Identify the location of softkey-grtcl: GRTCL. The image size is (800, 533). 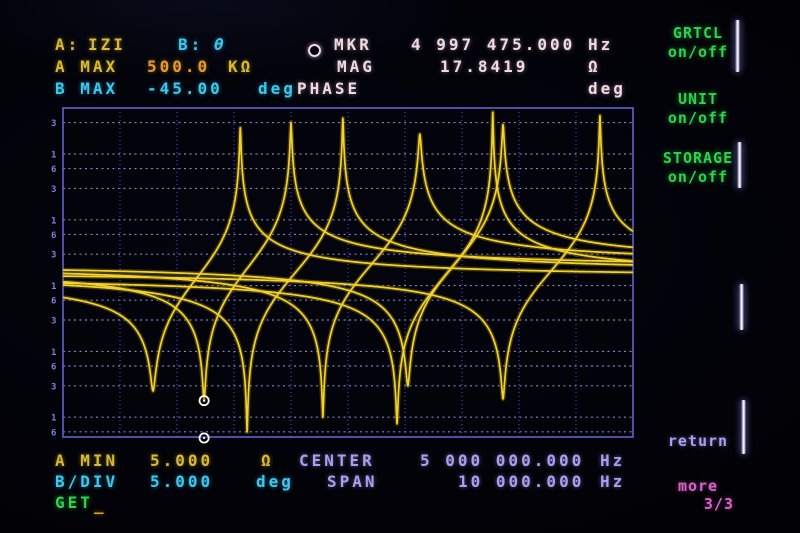
(698, 33).